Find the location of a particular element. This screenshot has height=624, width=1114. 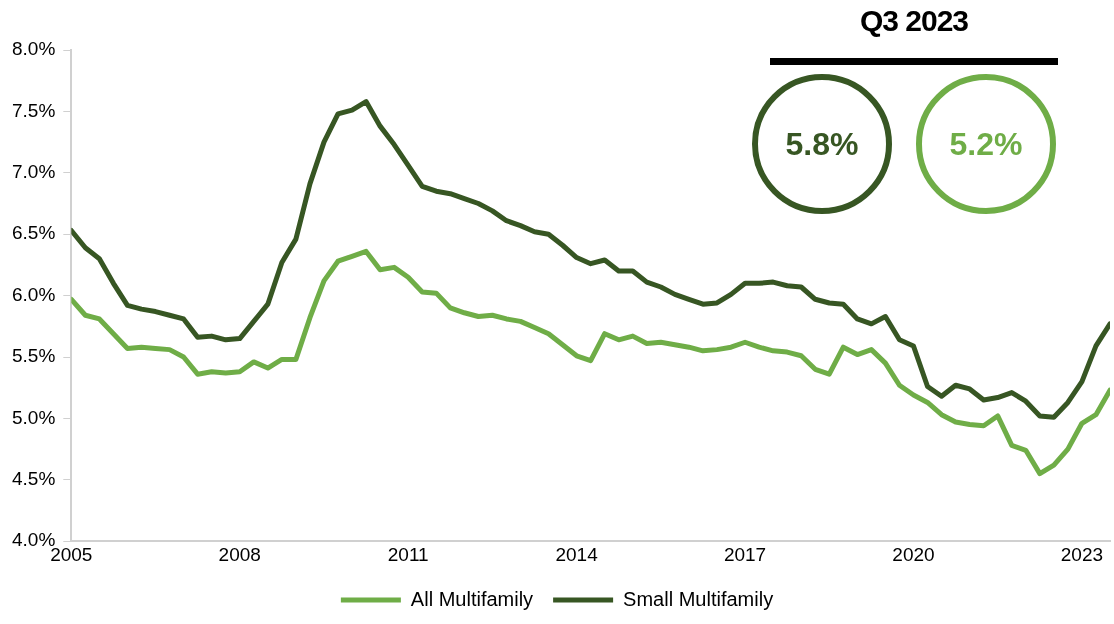

y-tick-label: 5.5% is located at coordinates (33, 356).